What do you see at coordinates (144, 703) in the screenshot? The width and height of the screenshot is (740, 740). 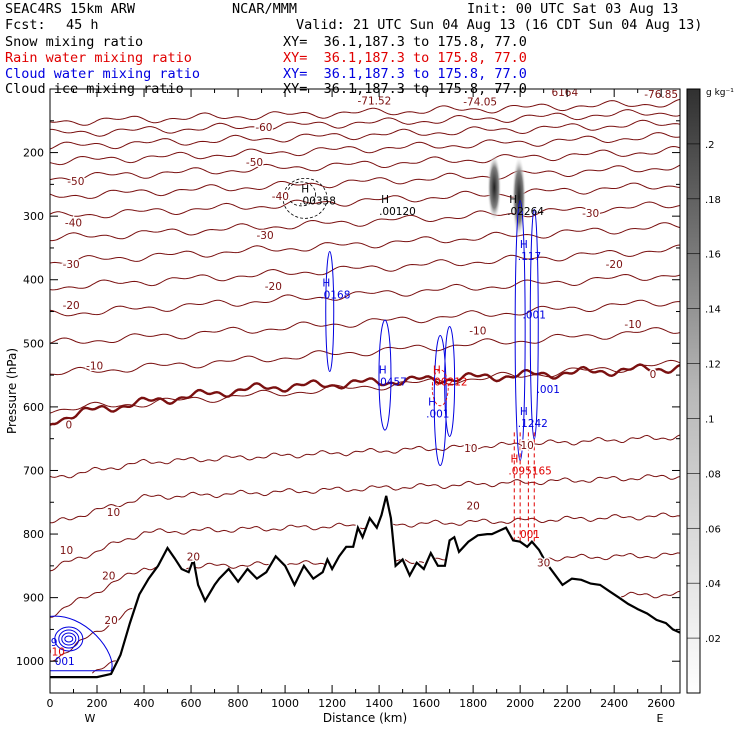 I see `x-tick-label: 400` at bounding box center [144, 703].